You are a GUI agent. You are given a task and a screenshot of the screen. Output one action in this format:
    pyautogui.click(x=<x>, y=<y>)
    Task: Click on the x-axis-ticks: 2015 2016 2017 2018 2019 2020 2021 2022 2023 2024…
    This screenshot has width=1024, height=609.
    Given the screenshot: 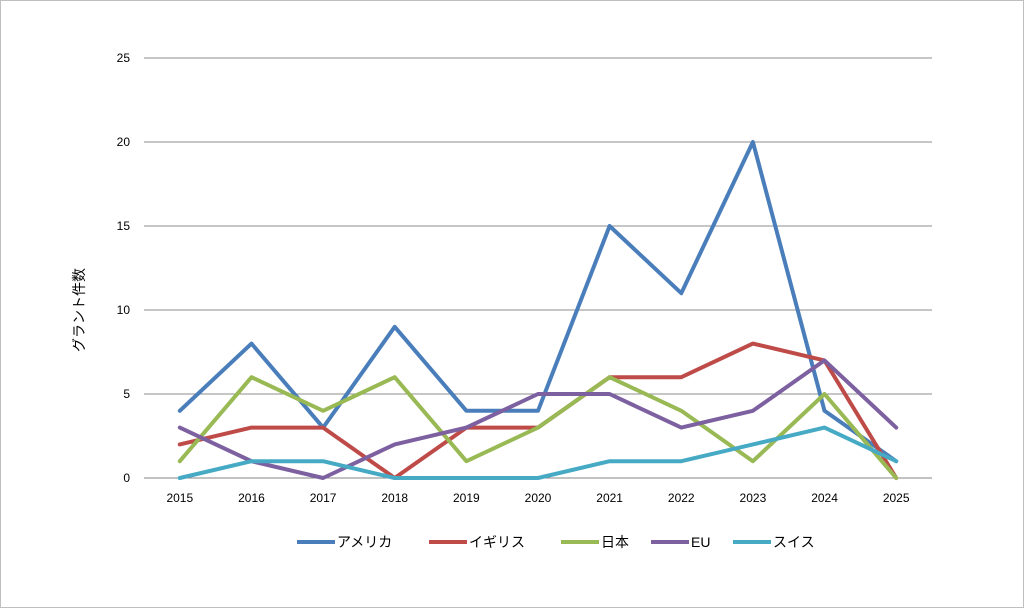 What is the action you would take?
    pyautogui.click(x=537, y=498)
    